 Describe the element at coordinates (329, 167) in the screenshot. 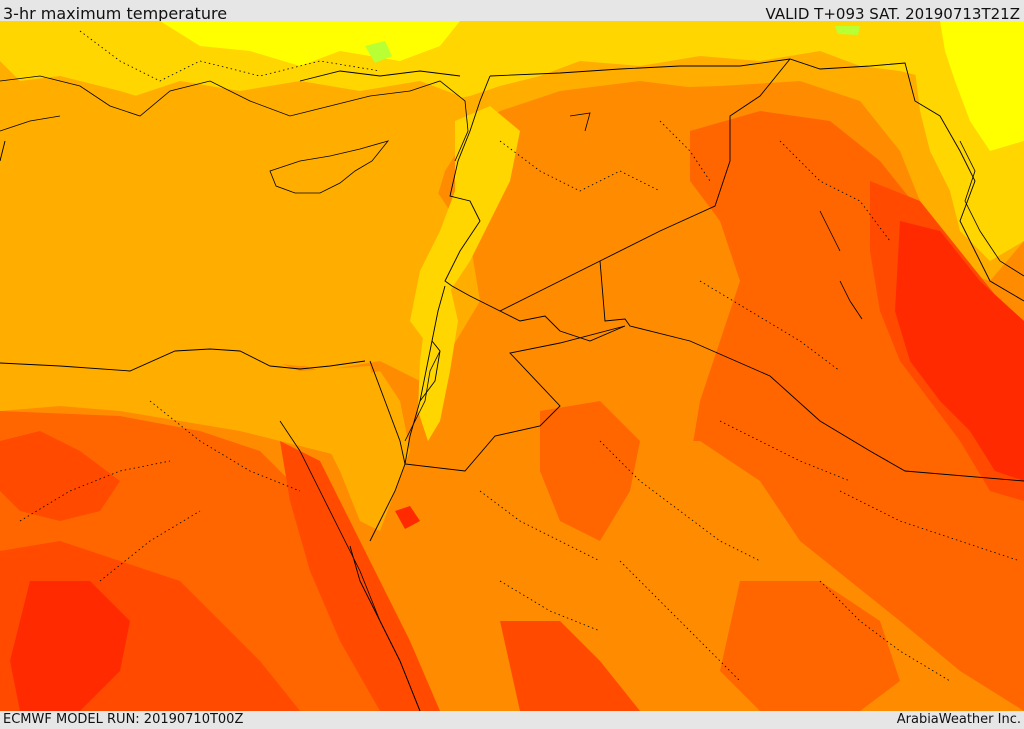

I see `cyprus-island` at that location.